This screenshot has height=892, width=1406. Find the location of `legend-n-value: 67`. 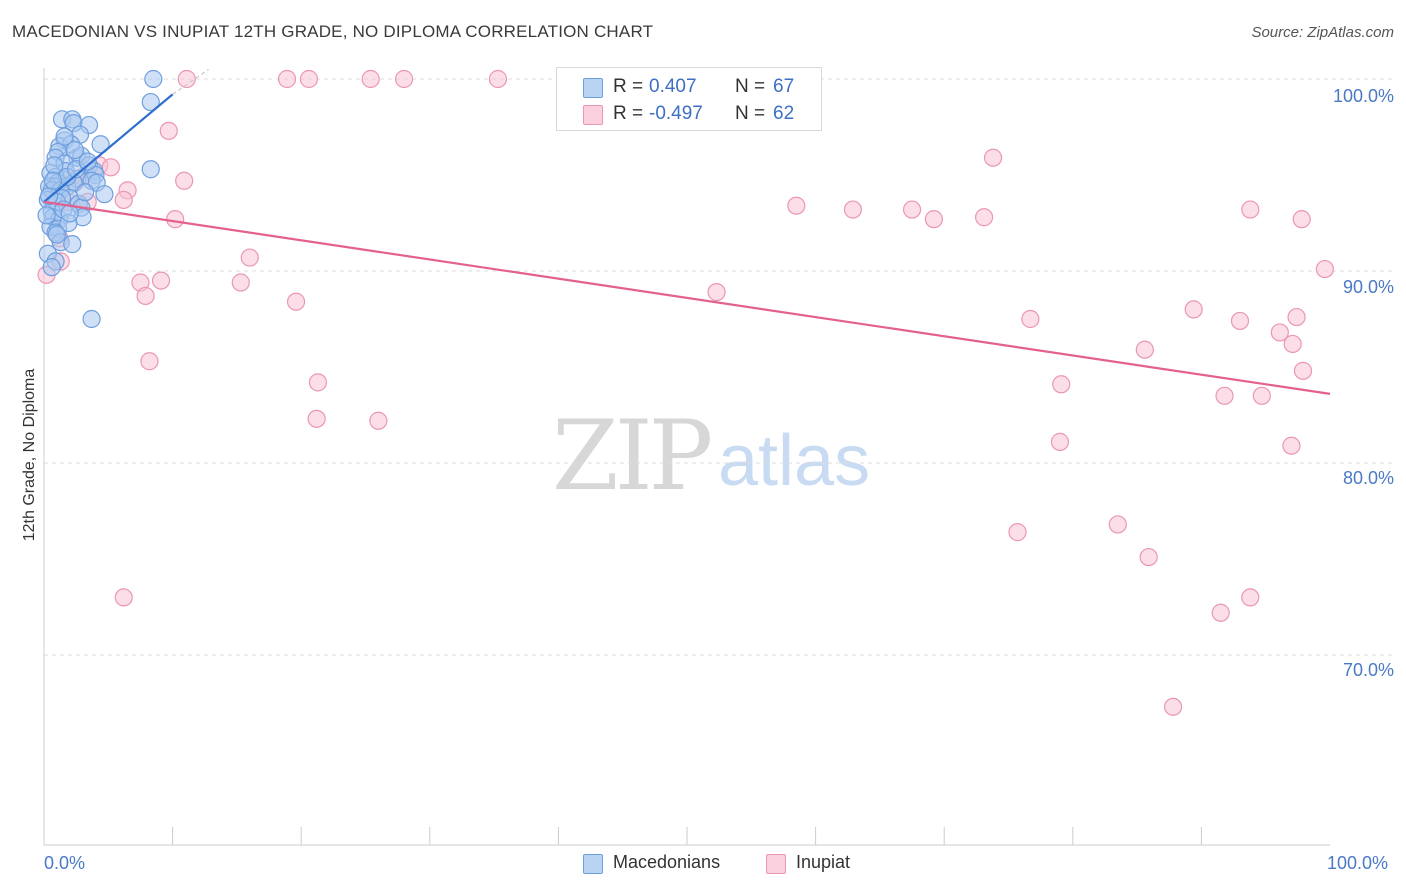

legend-n-value: 67 is located at coordinates (784, 86).